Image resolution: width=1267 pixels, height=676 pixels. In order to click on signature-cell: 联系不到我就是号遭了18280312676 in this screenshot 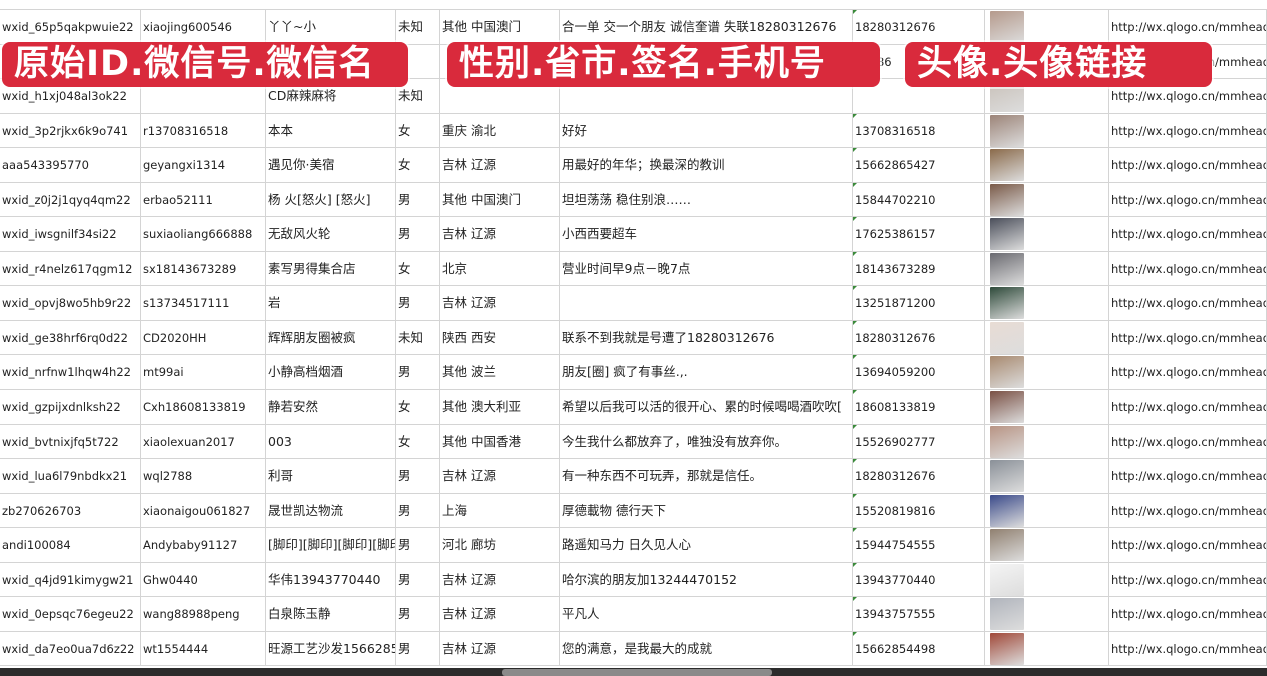, I will do `click(706, 337)`.